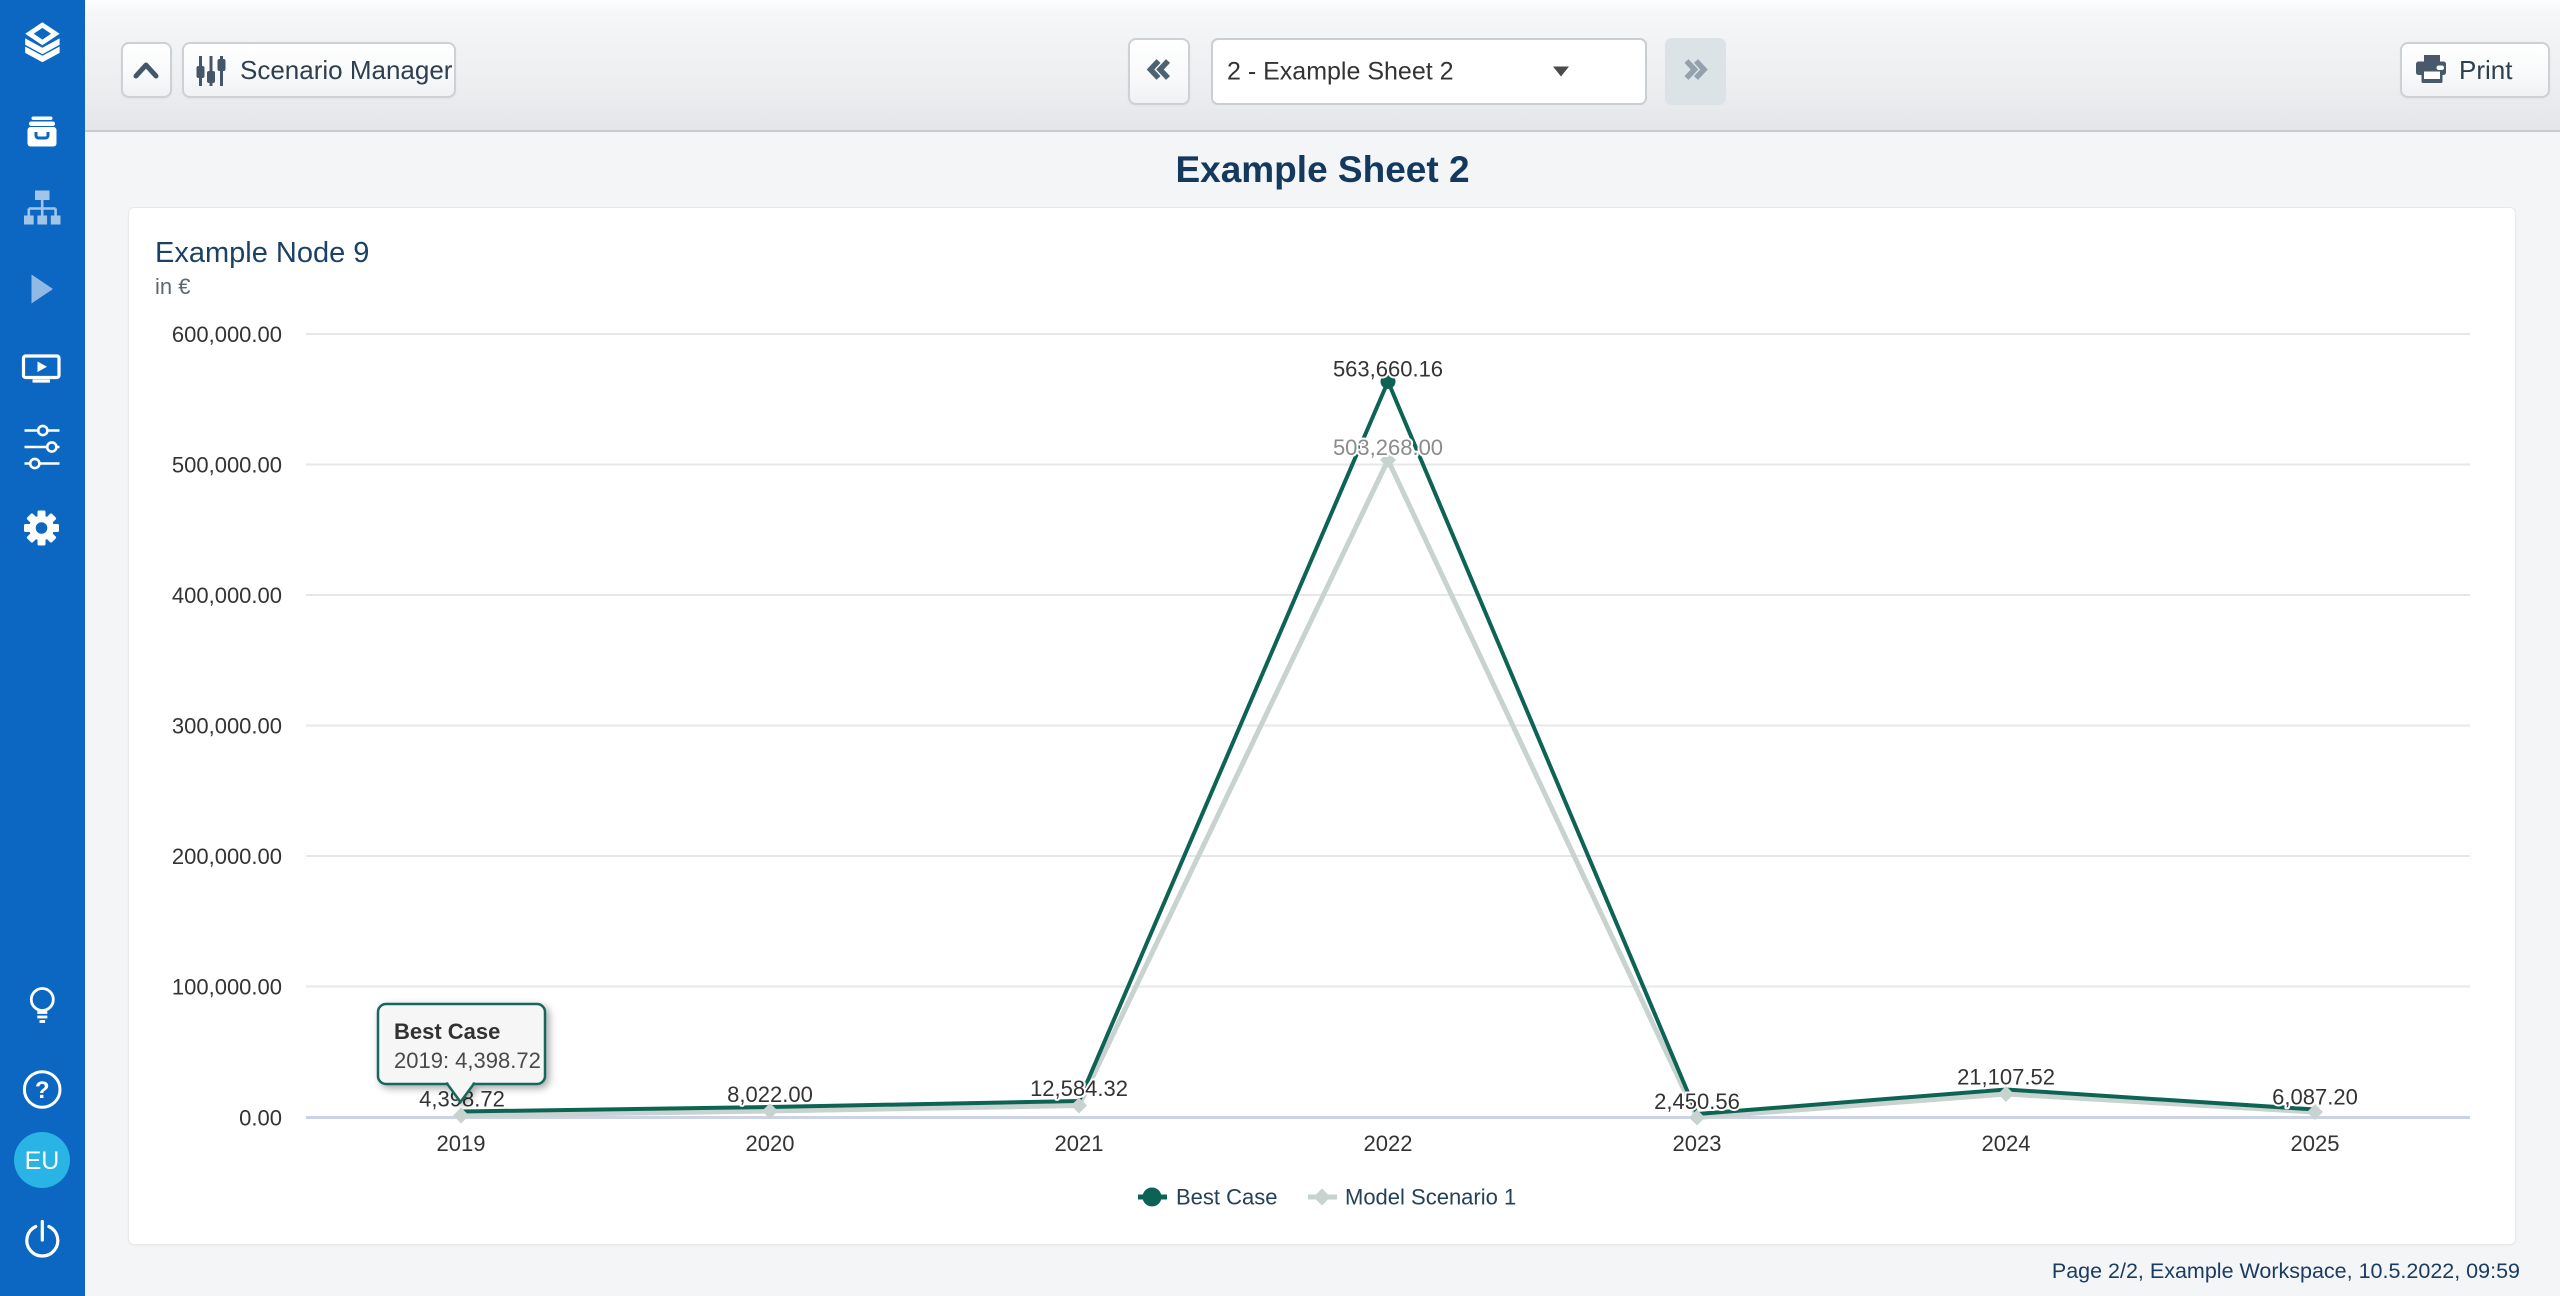 The width and height of the screenshot is (2560, 1296). What do you see at coordinates (770, 1094) in the screenshot?
I see `svg-text: 8,022.00` at bounding box center [770, 1094].